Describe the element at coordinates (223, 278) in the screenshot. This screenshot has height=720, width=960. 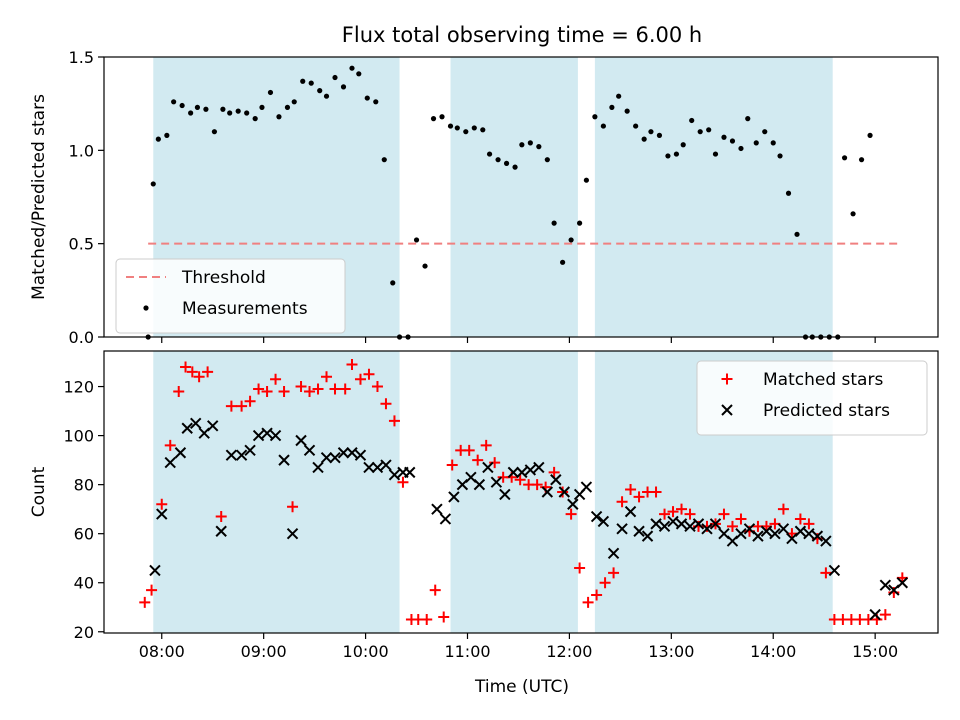
I see `legend-label: Threshold` at that location.